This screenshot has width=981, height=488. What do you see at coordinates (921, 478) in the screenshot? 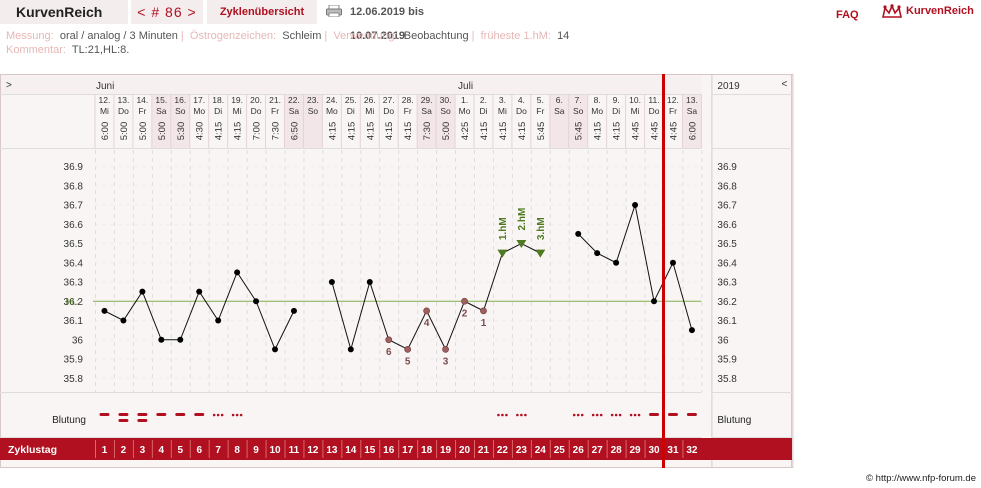
I see `footer-copyright: © http://www.nfp-forum.de` at bounding box center [921, 478].